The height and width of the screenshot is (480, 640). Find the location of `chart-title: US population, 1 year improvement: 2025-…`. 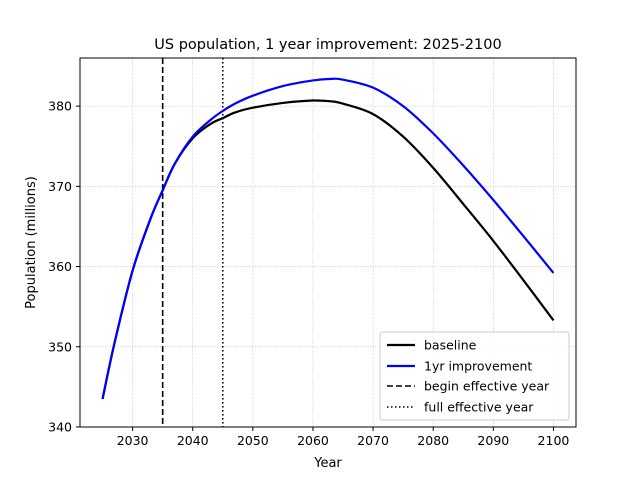

chart-title: US population, 1 year improvement: 2025-… is located at coordinates (327, 45).